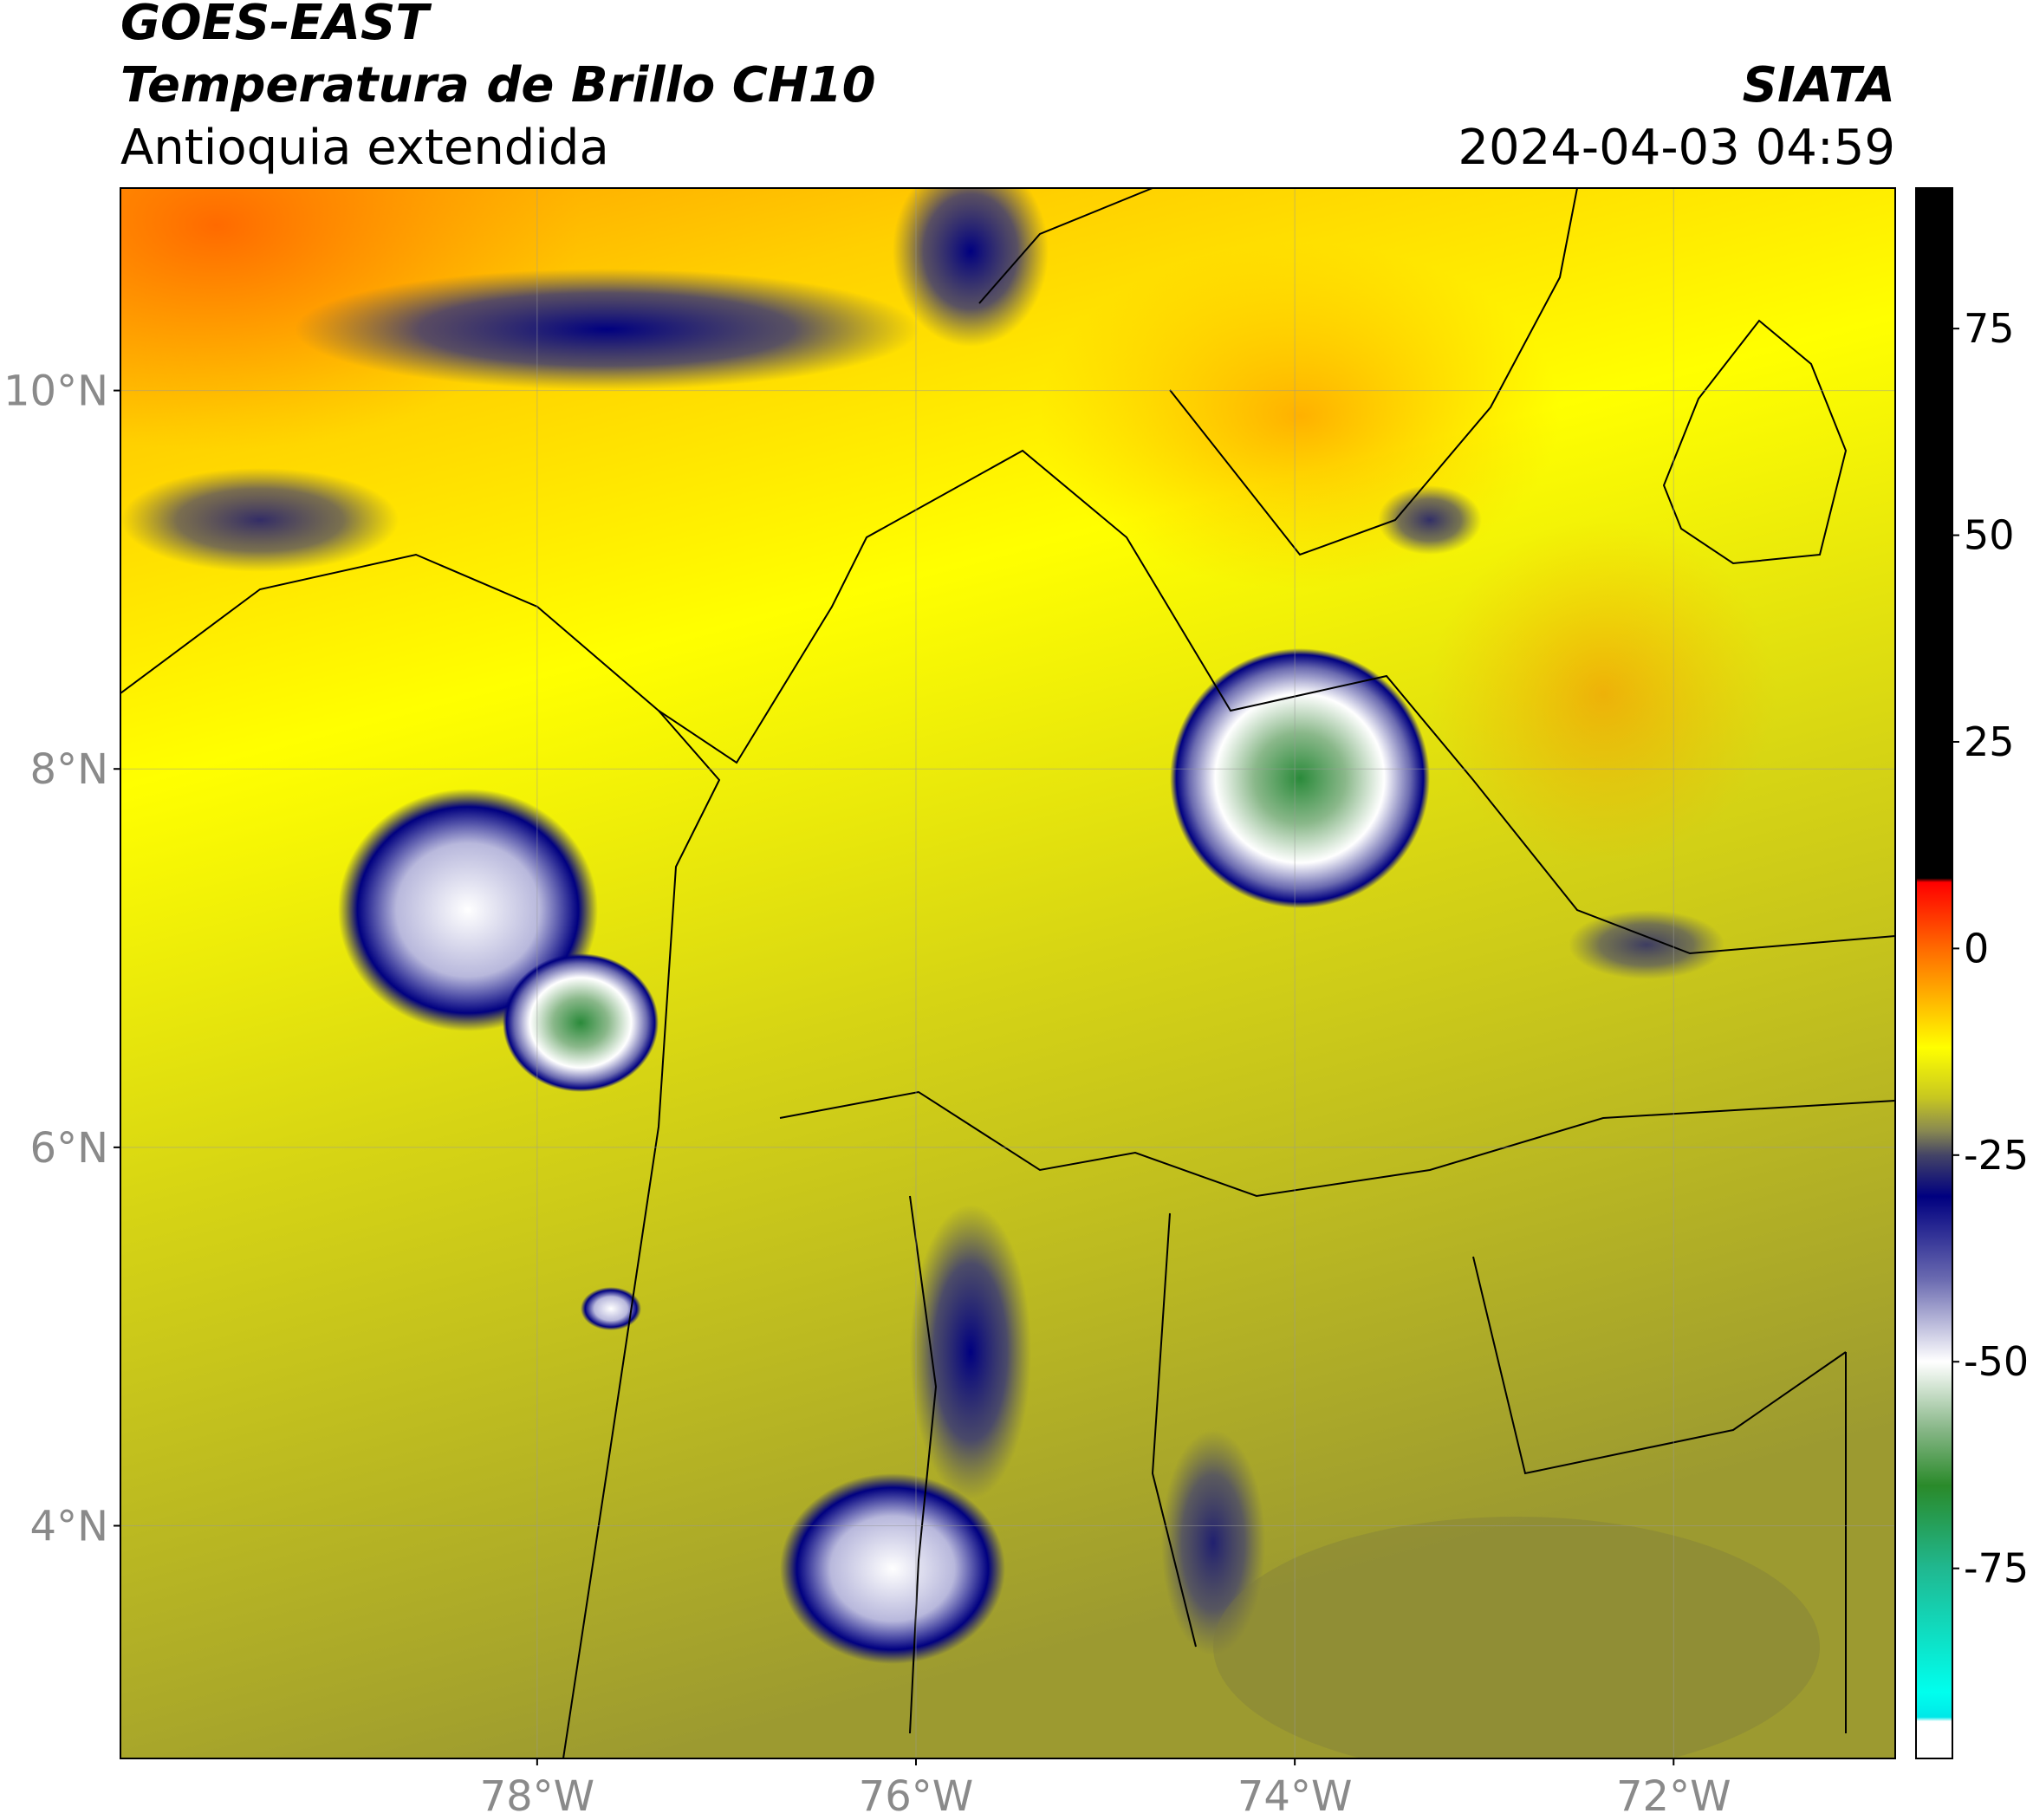  Describe the element at coordinates (1673, 1796) in the screenshot. I see `x-tick-label: 72°W` at that location.